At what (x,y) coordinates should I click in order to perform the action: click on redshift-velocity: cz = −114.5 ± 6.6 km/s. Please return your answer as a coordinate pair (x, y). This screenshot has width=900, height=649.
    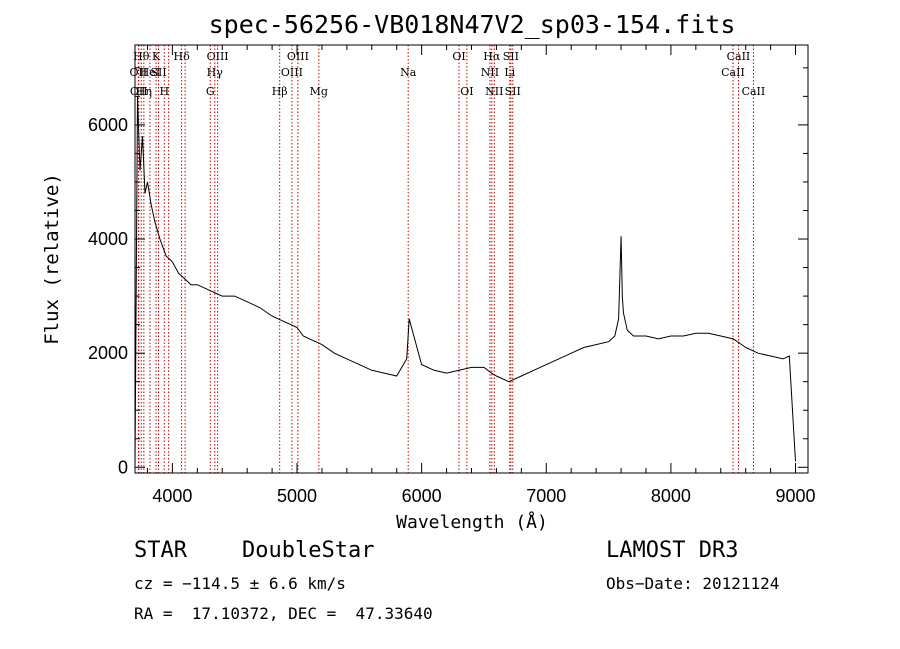
    Looking at the image, I should click on (240, 583).